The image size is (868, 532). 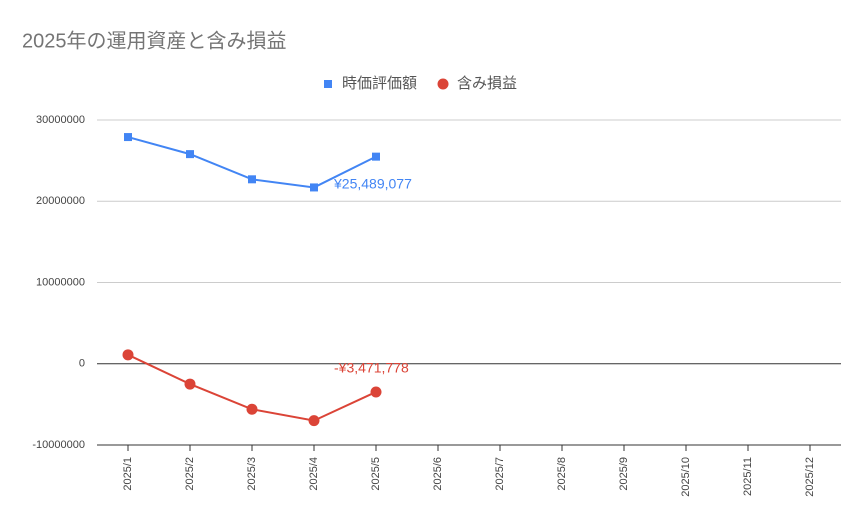 I want to click on x-tick-label: 2025/10, so click(x=686, y=477).